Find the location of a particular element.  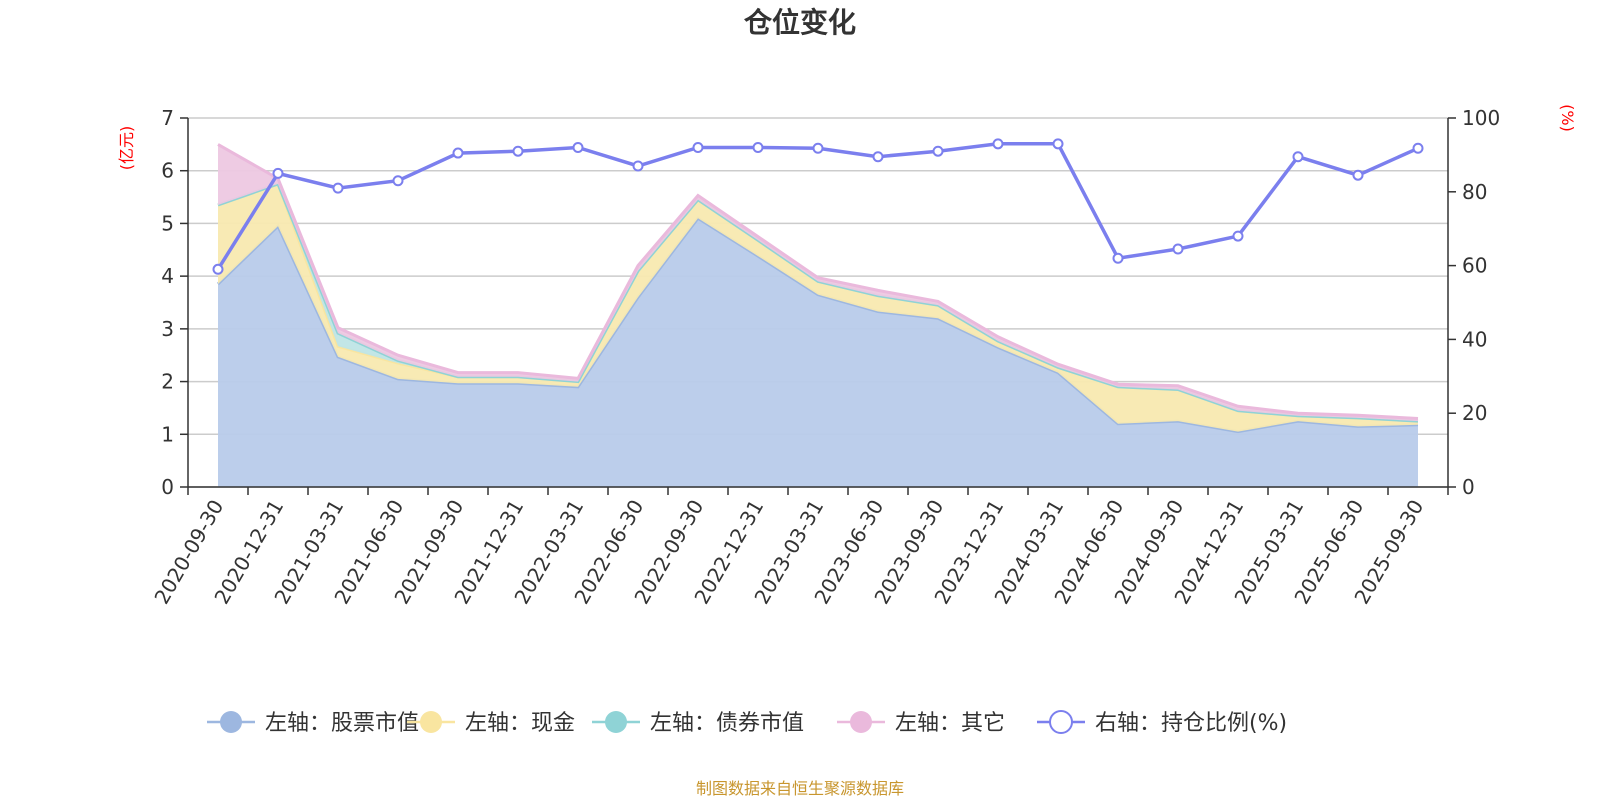

right-tick-label: 100 is located at coordinates (1481, 118).